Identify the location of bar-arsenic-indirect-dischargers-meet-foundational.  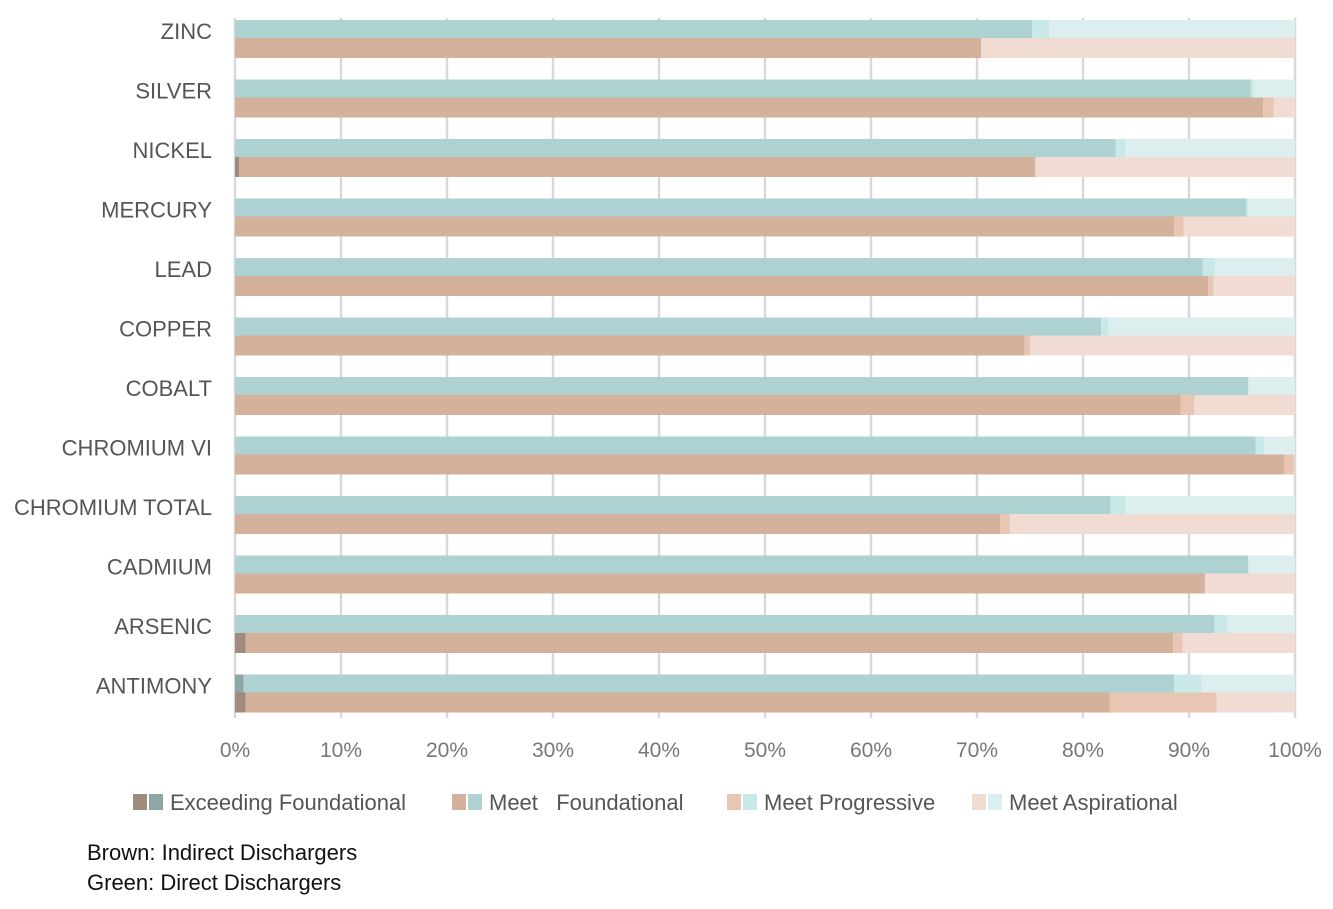
(709, 643).